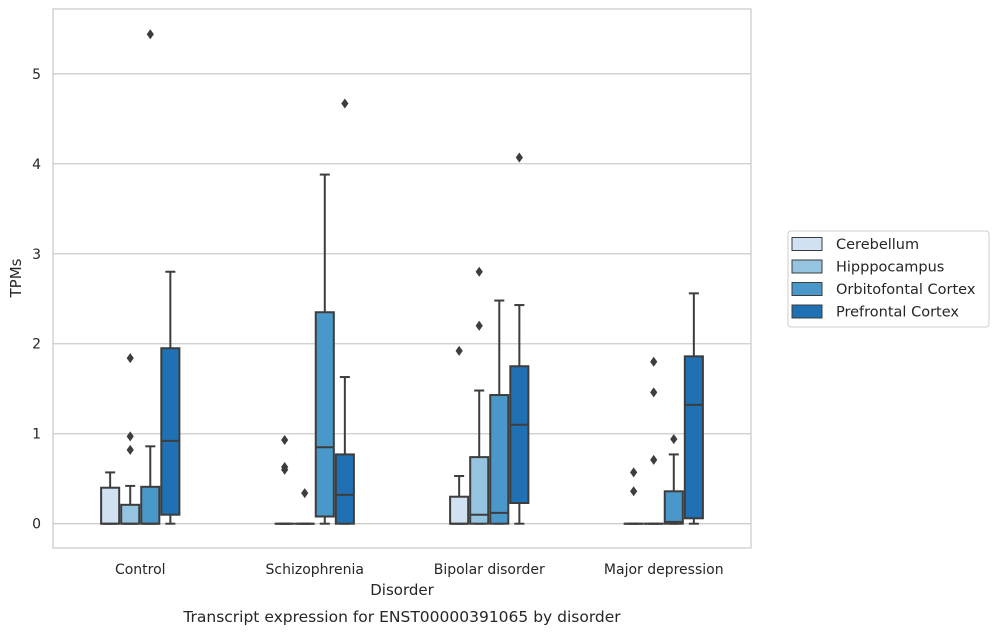 The image size is (999, 634). I want to click on legend-frame, so click(888, 279).